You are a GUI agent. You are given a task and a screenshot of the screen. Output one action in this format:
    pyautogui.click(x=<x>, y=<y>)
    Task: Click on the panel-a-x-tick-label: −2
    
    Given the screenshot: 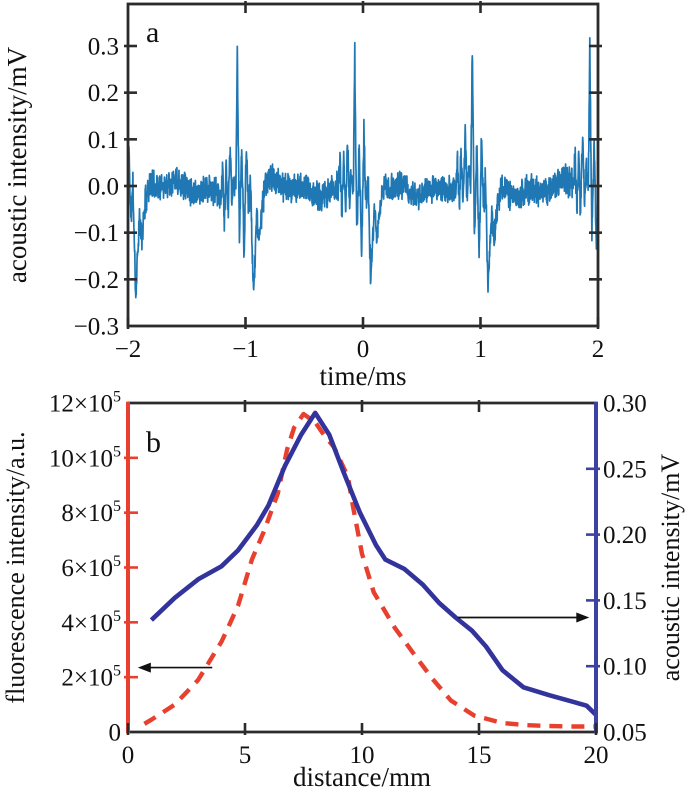 What is the action you would take?
    pyautogui.click(x=128, y=349)
    